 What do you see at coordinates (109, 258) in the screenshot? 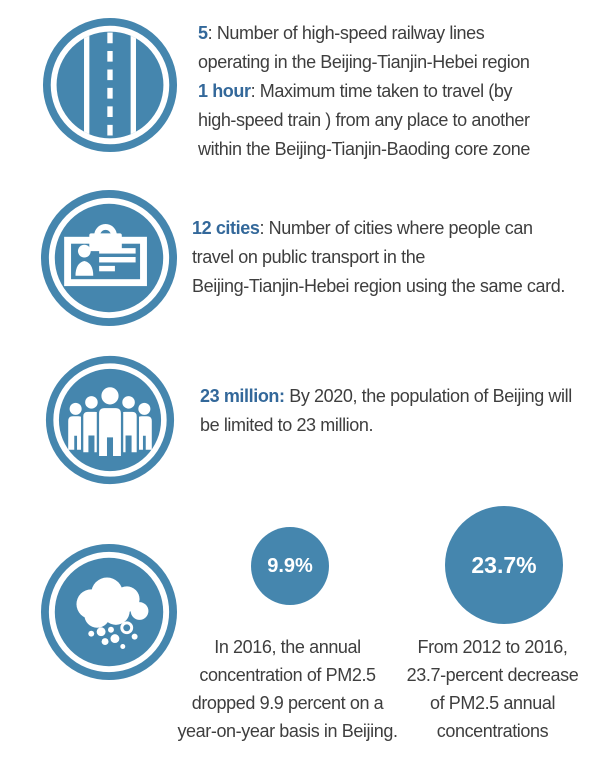
I see `travel-card-icon` at bounding box center [109, 258].